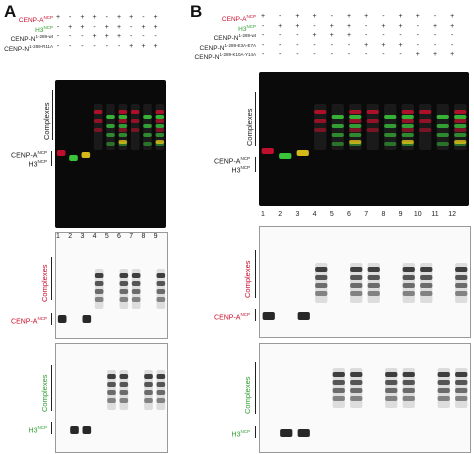  I want to click on panel-a-gray2-complexes-bracket, so click(51, 388).